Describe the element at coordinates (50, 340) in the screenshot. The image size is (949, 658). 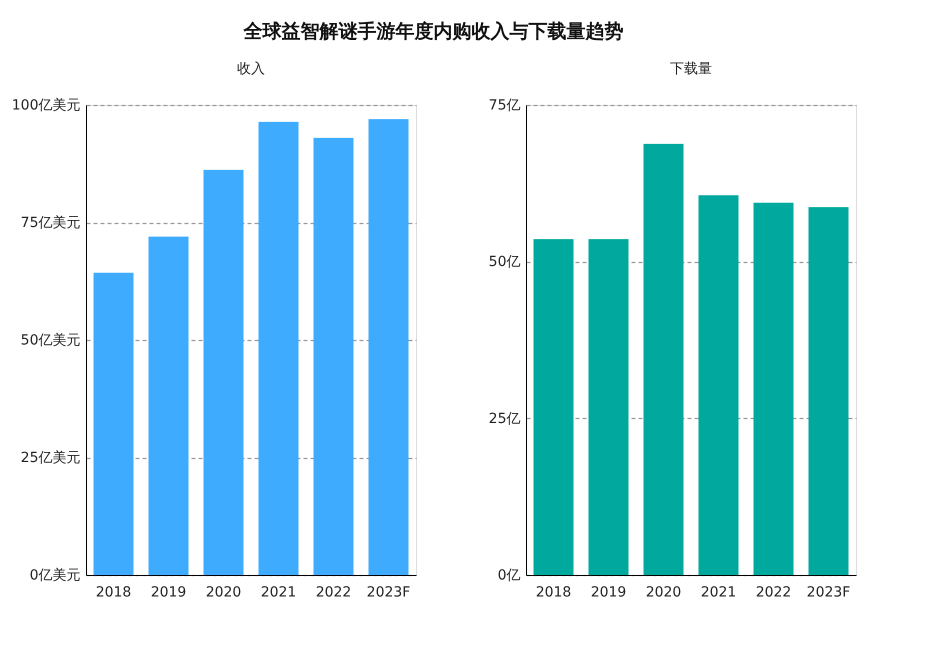
I see `y-tick-label: 50亿美元` at that location.